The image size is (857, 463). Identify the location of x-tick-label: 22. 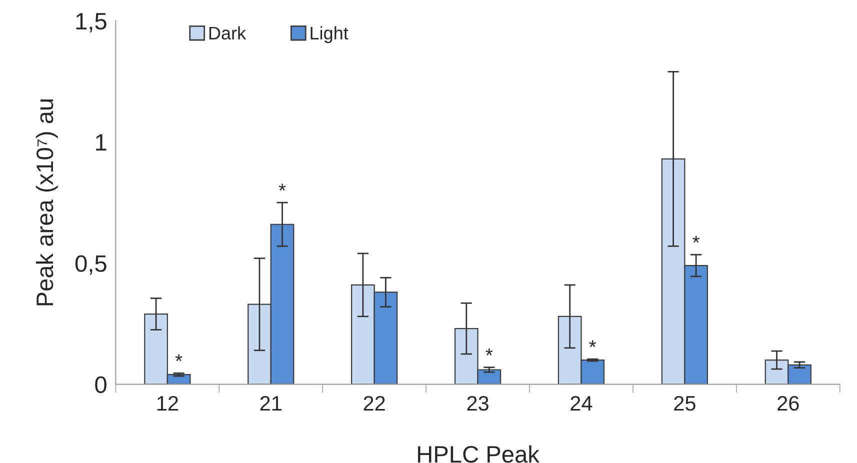
(374, 403).